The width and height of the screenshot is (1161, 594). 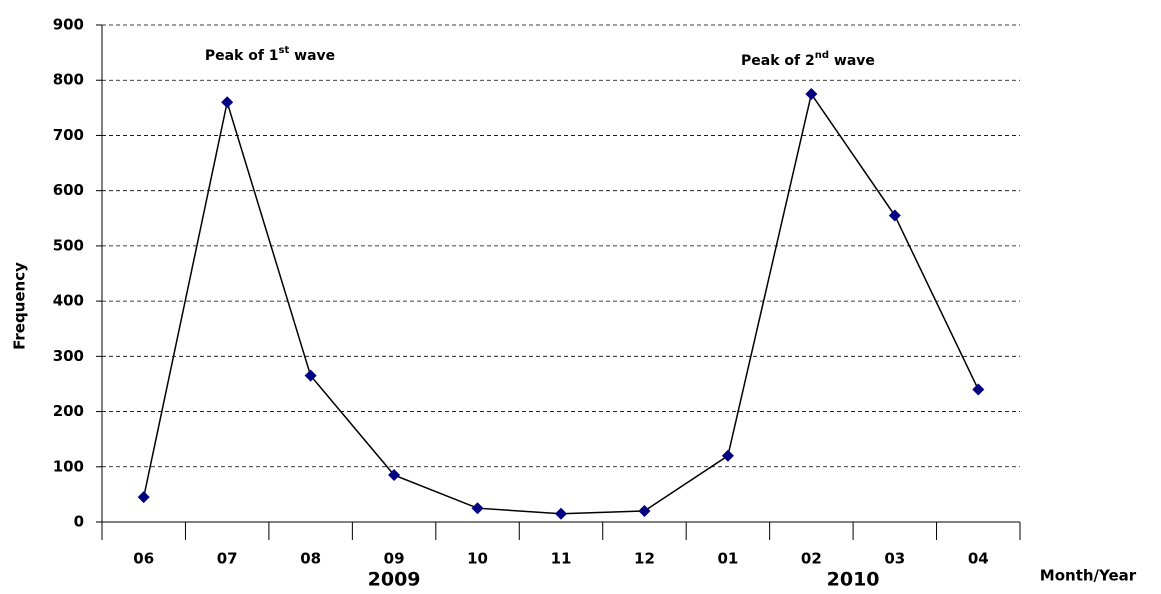 I want to click on y-axis-label: Frequency, so click(x=20, y=306).